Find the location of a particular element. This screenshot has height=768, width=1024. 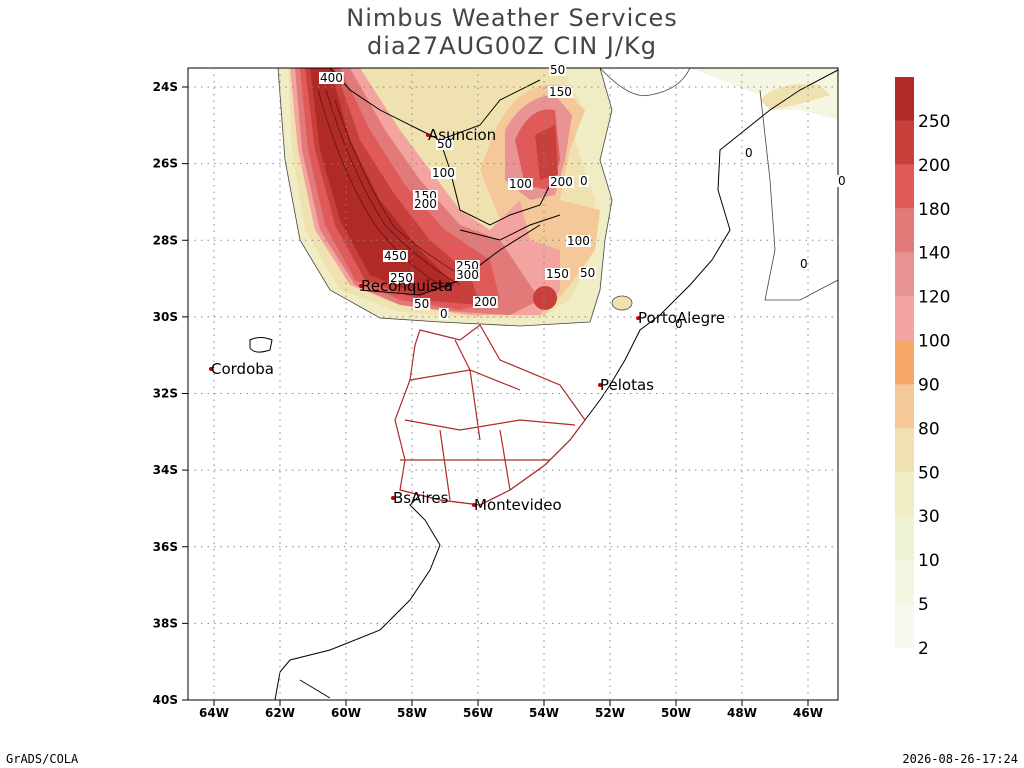

colorbar-label: 200 is located at coordinates (934, 166).